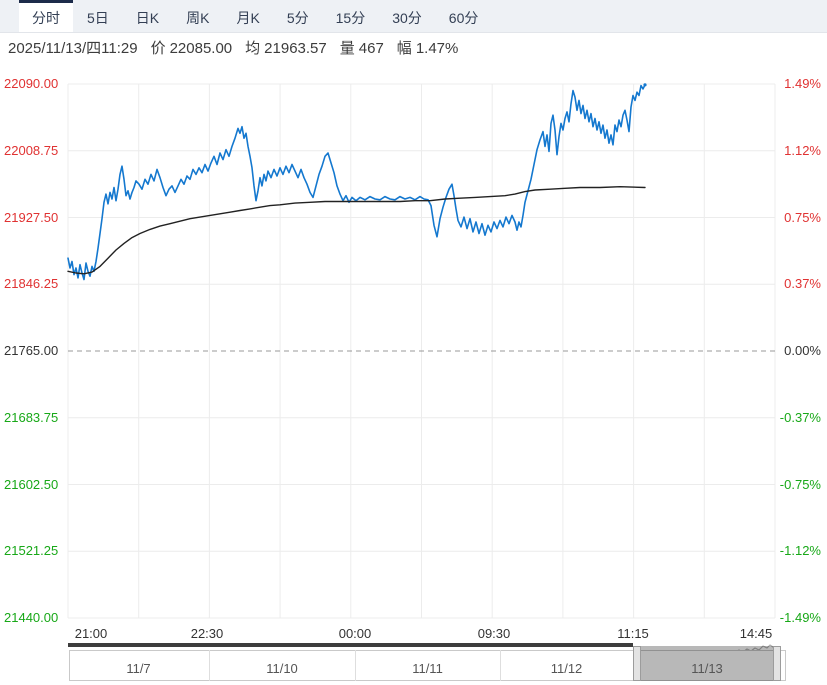  Describe the element at coordinates (207, 633) in the screenshot. I see `x-axis-label: 22:30` at that location.